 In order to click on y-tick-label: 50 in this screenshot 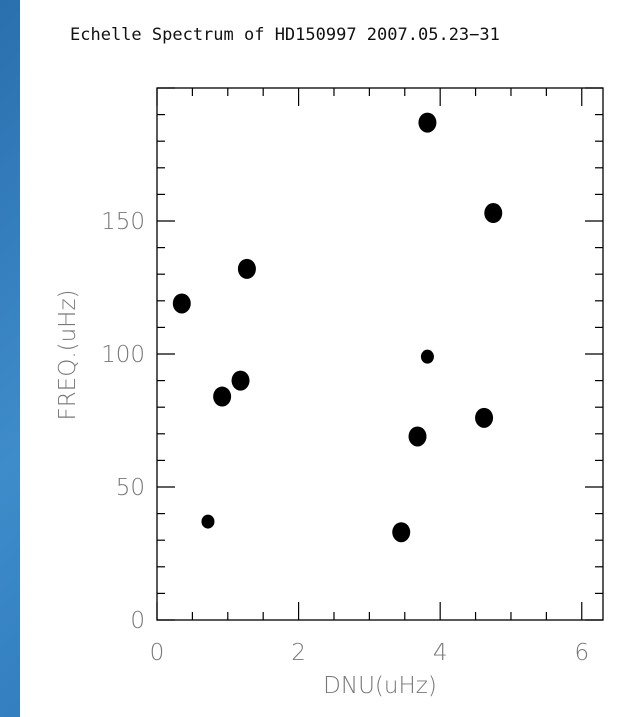, I will do `click(130, 488)`.